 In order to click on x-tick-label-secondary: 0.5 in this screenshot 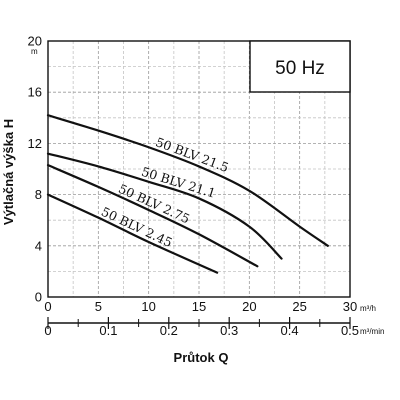, I will do `click(350, 330)`.